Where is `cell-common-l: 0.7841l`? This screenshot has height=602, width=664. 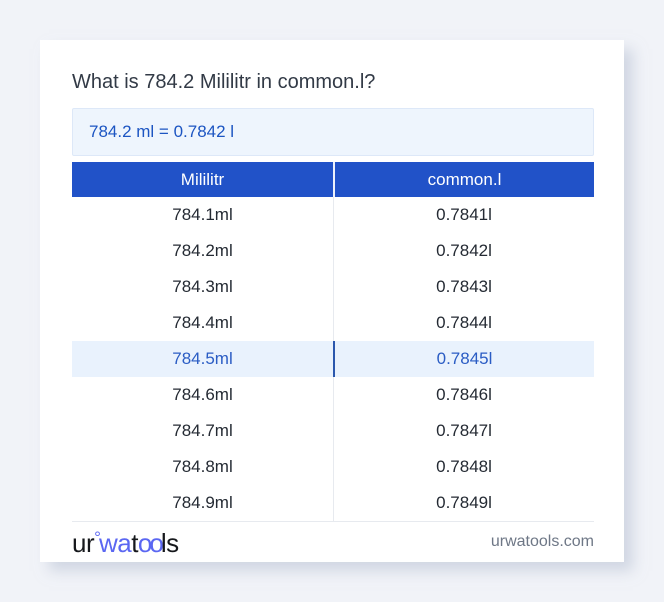
cell-common-l: 0.7841l is located at coordinates (463, 215).